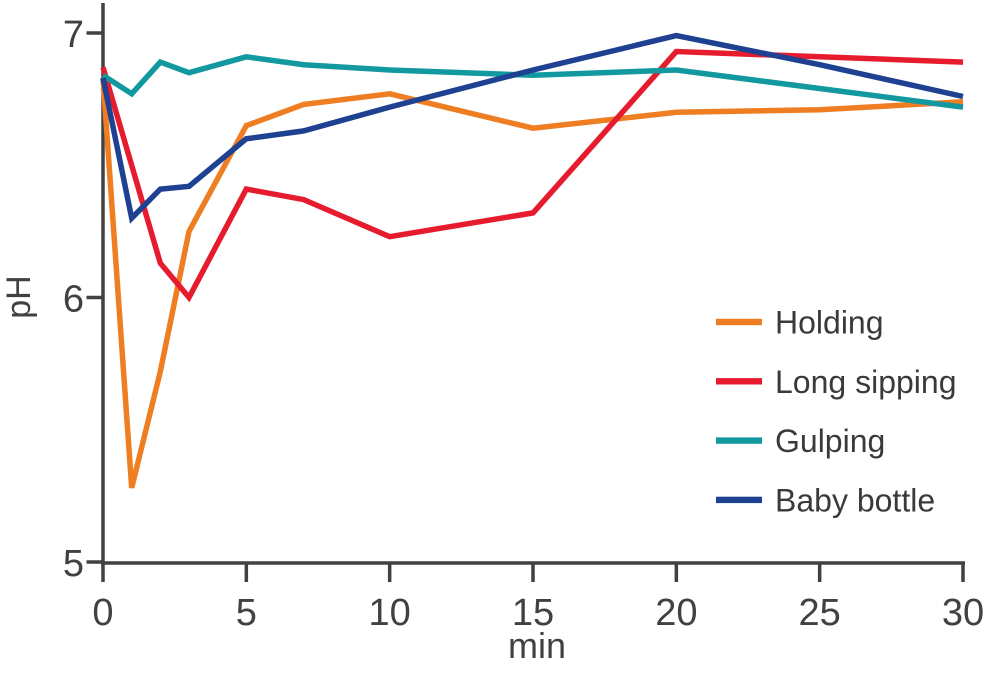 This screenshot has height=675, width=987. Describe the element at coordinates (865, 382) in the screenshot. I see `legend-item-label: Long sipping` at that location.